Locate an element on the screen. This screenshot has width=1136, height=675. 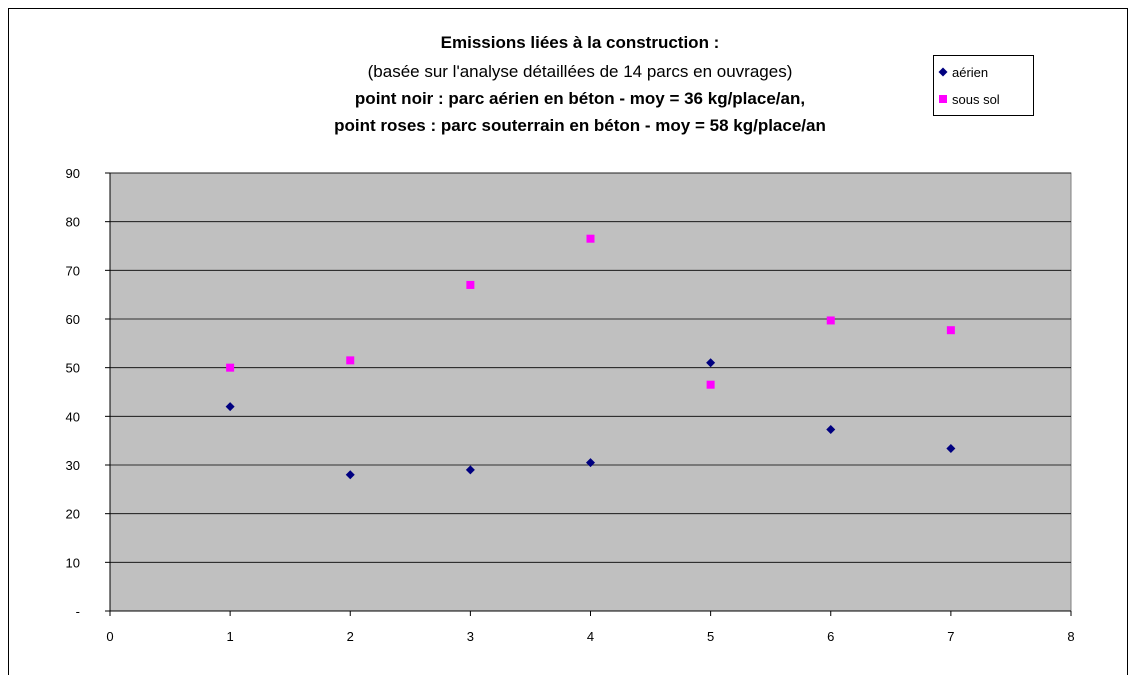
y-tick-label: 20 is located at coordinates (73, 514).